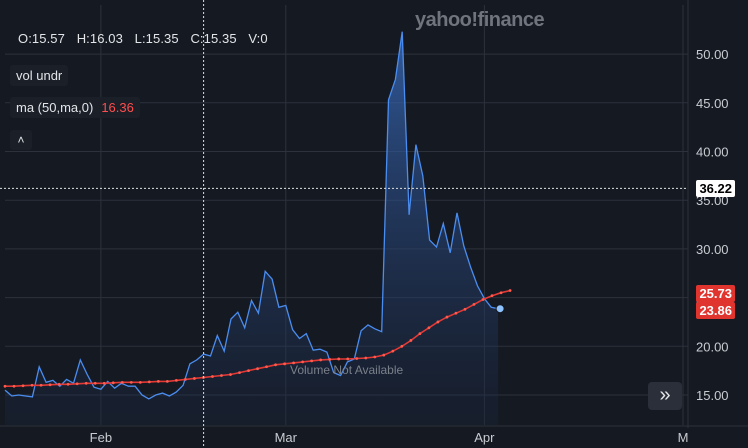  Describe the element at coordinates (712, 152) in the screenshot. I see `y-tick-label: 40.00` at that location.